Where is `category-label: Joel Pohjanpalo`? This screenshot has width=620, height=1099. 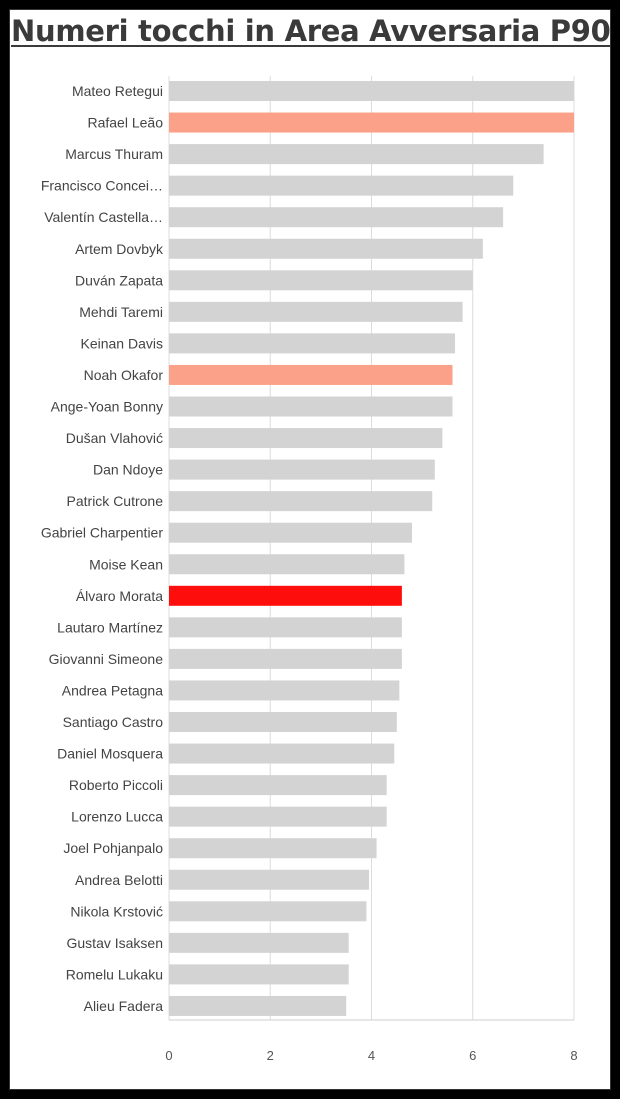
category-label: Joel Pohjanpalo is located at coordinates (113, 848).